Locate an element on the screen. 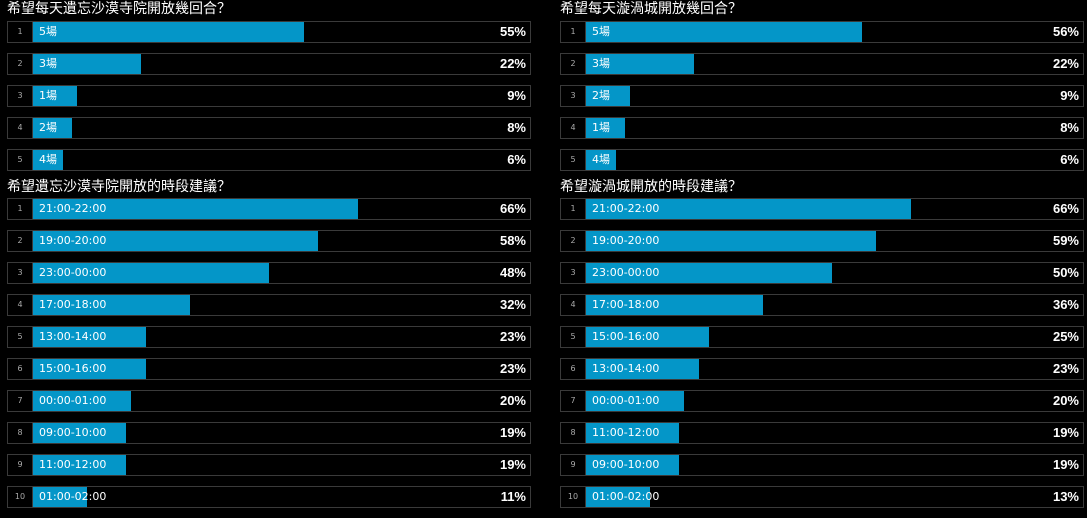 The width and height of the screenshot is (1087, 518). percent-label: 9% is located at coordinates (516, 95).